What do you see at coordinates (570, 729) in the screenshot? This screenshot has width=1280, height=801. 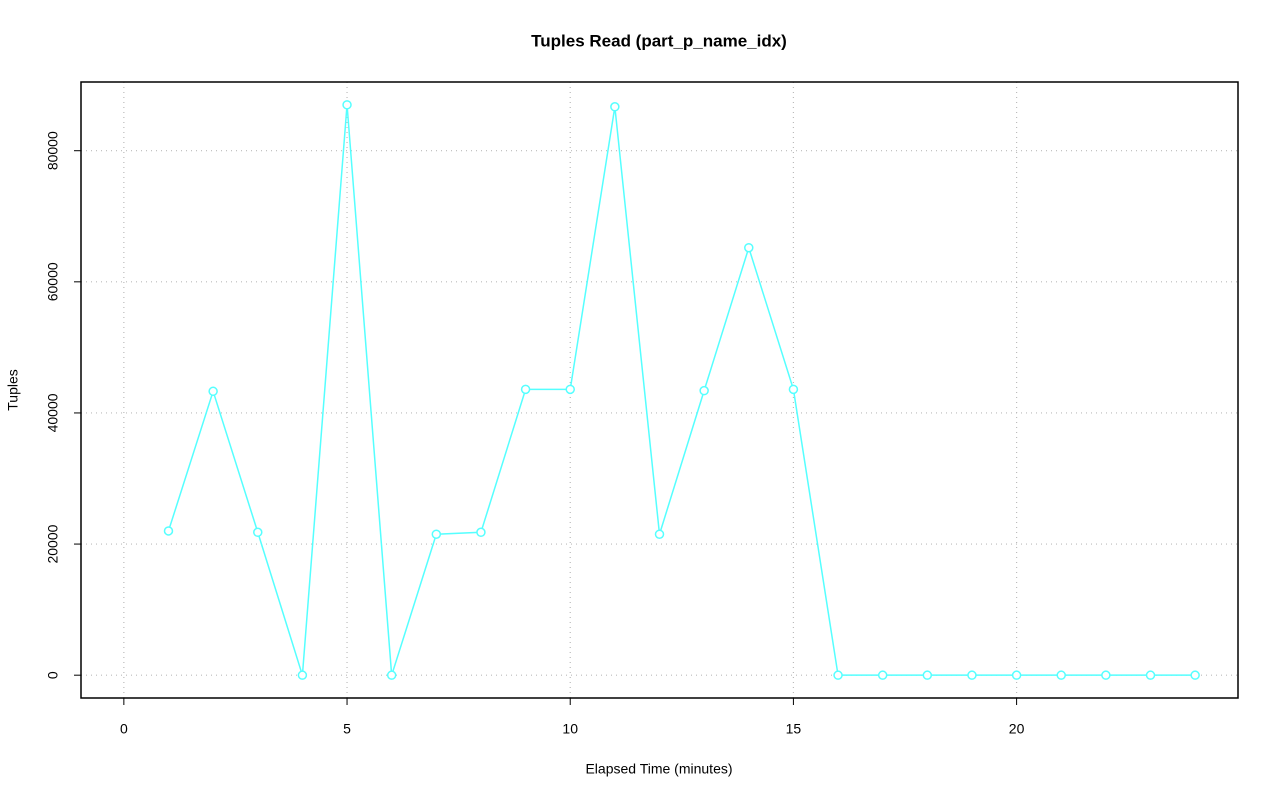 I see `x-tick-label: 10` at bounding box center [570, 729].